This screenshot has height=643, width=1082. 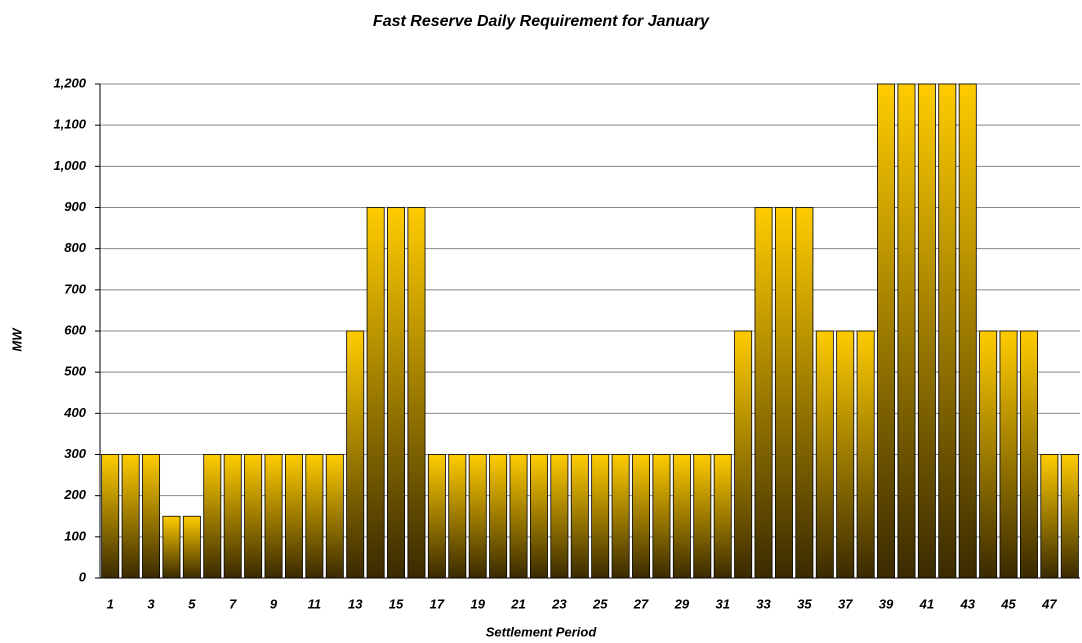 What do you see at coordinates (542, 631) in the screenshot?
I see `x-axis-title: Settlement Period` at bounding box center [542, 631].